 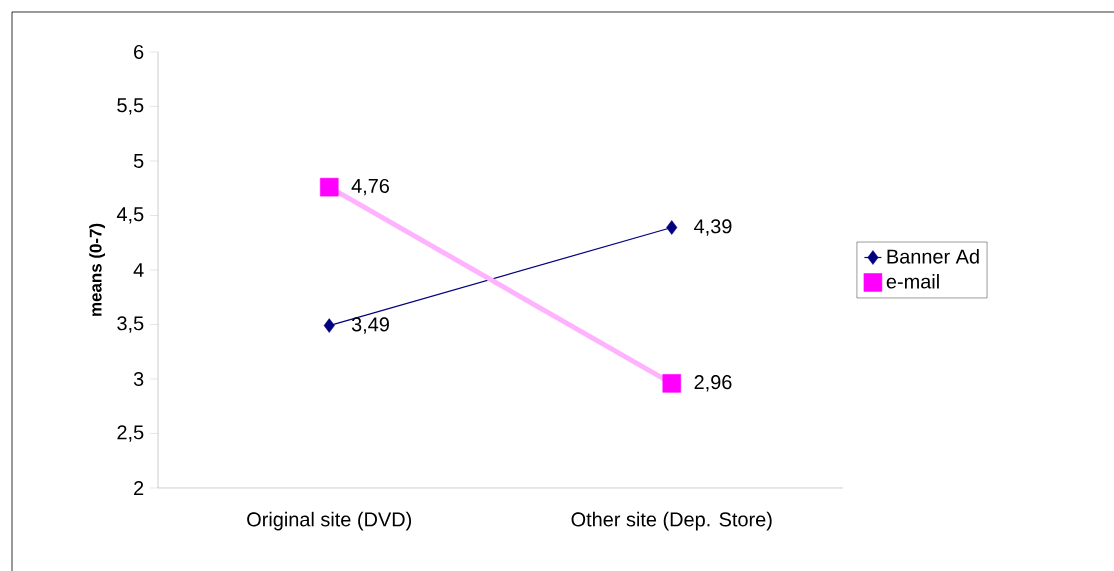 What do you see at coordinates (912, 281) in the screenshot?
I see `legend-label: e-mail` at bounding box center [912, 281].